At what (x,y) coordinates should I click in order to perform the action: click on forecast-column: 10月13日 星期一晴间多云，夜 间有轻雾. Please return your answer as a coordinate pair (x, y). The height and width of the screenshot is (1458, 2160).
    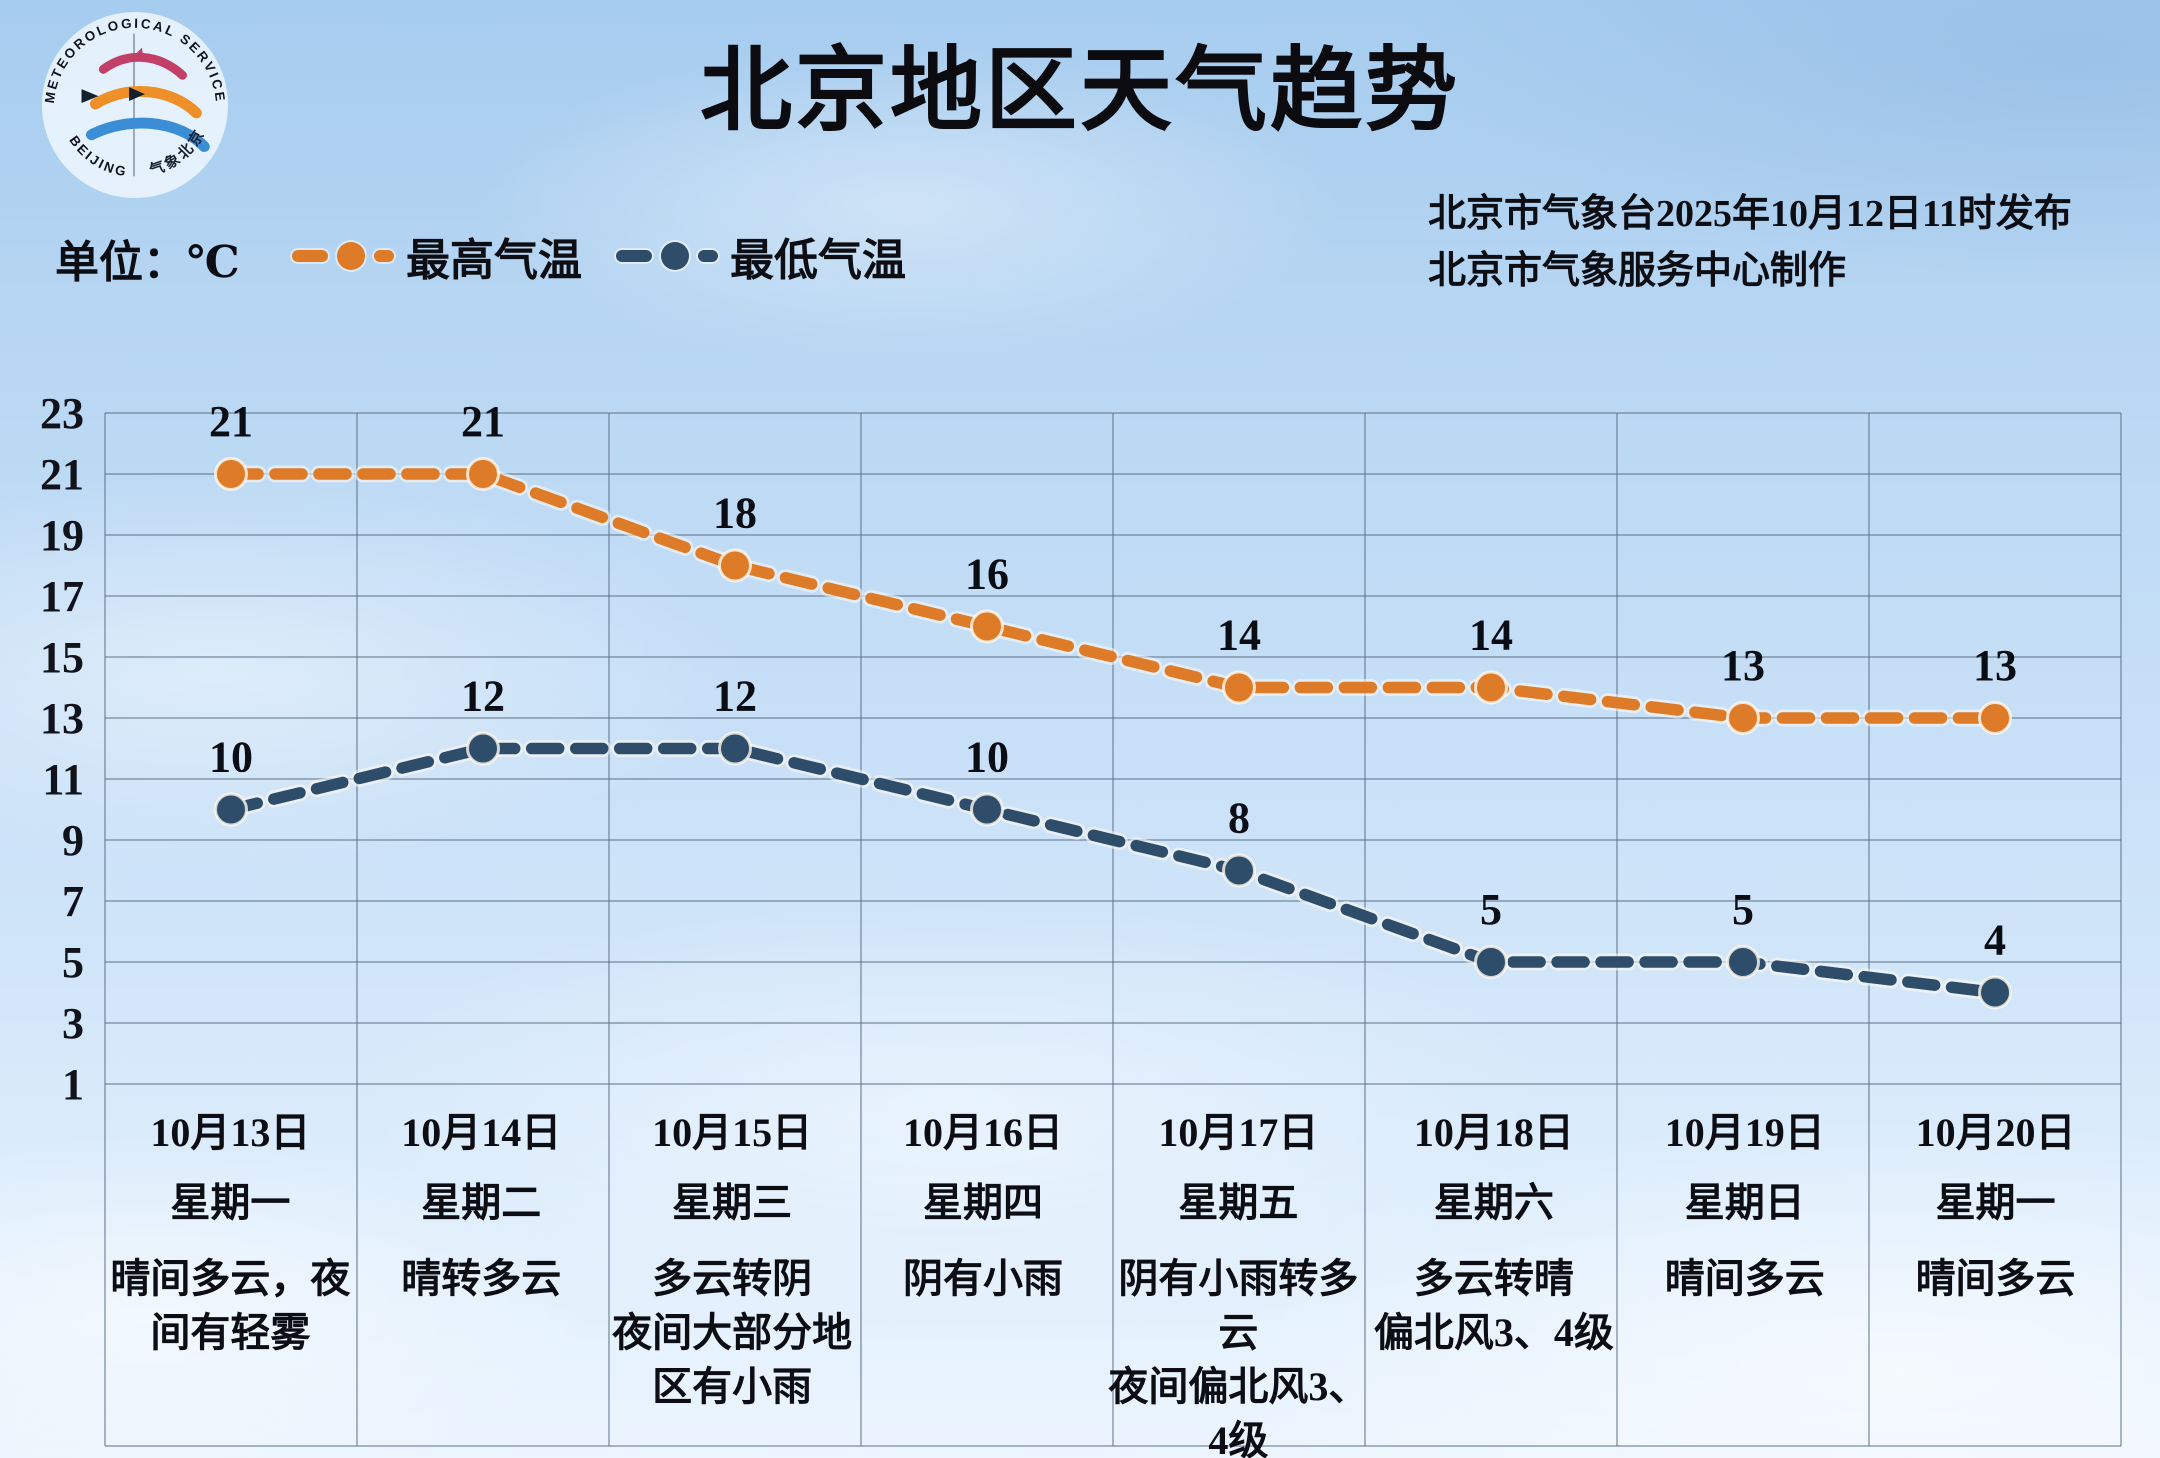
    Looking at the image, I should click on (230, 1282).